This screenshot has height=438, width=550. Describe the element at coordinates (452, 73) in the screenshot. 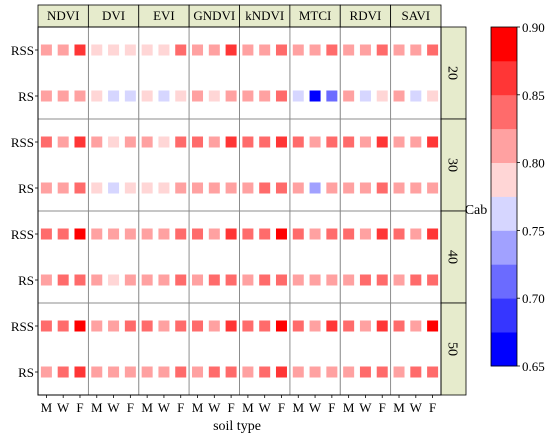

I see `row-strip-label: 20` at that location.